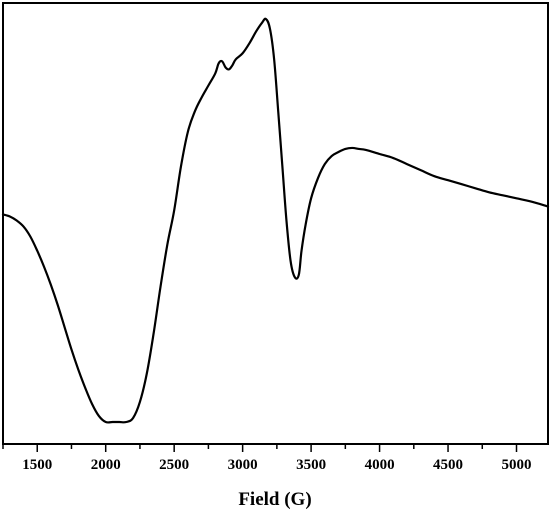  I want to click on x-tick-label: 3500, so click(311, 465).